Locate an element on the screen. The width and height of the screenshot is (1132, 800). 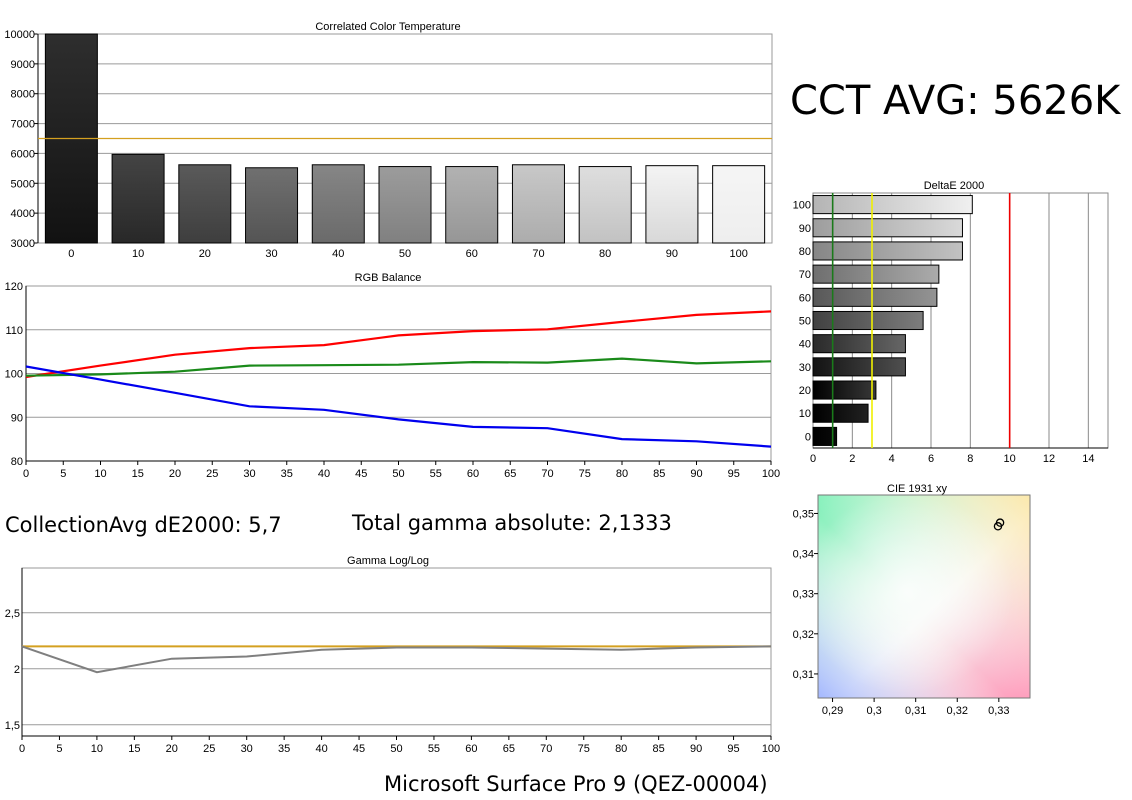
cct-xtick-label: 100 is located at coordinates (738, 254).